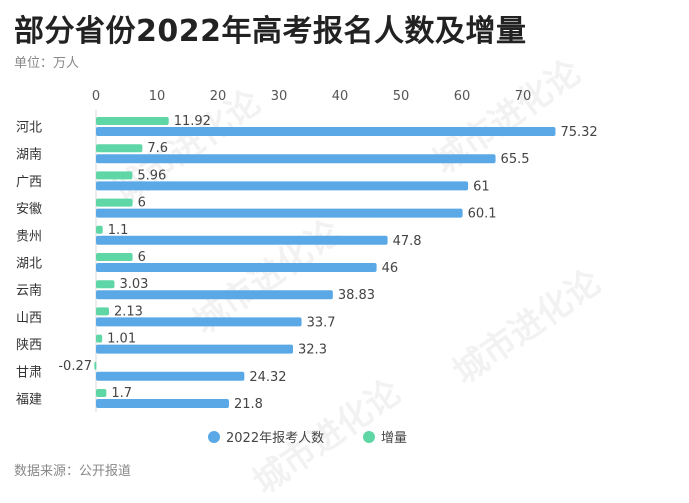 Image resolution: width=689 pixels, height=503 pixels. What do you see at coordinates (121, 339) in the screenshot?
I see `data-label-increment: 1.01` at bounding box center [121, 339].